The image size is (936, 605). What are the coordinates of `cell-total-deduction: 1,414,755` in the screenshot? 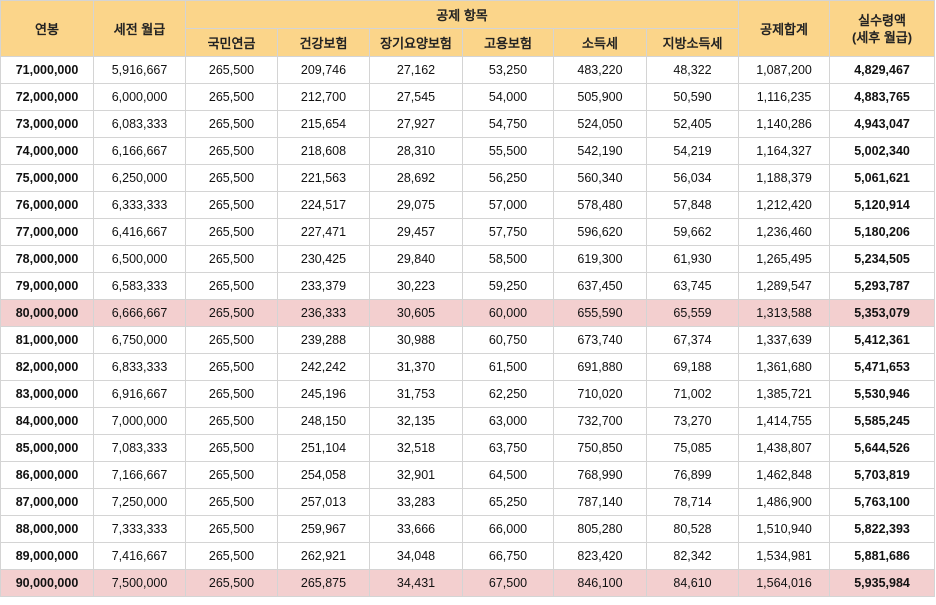 It's located at (784, 421).